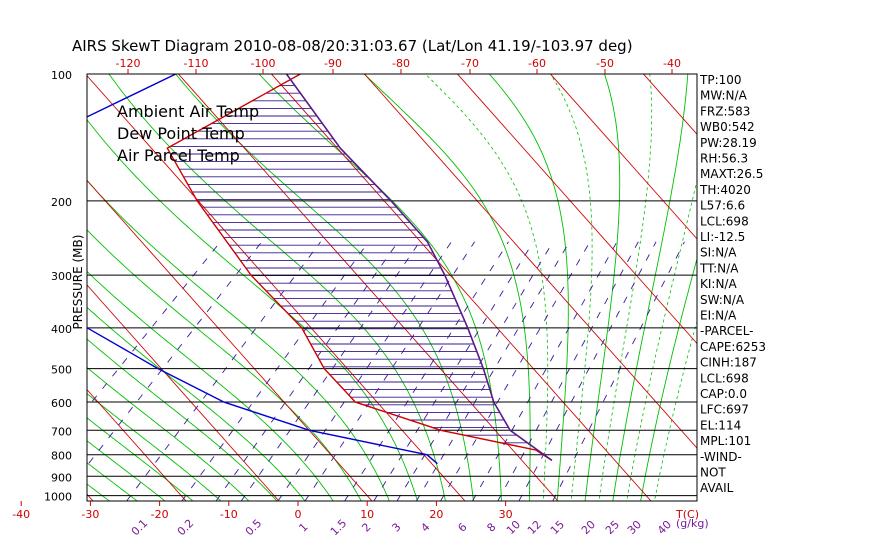 This screenshot has width=870, height=560. What do you see at coordinates (61, 276) in the screenshot?
I see `pressure-tick-label: 300` at bounding box center [61, 276].